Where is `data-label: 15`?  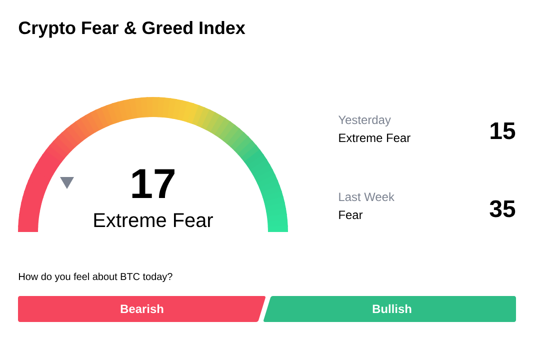
data-label: 15 is located at coordinates (503, 131).